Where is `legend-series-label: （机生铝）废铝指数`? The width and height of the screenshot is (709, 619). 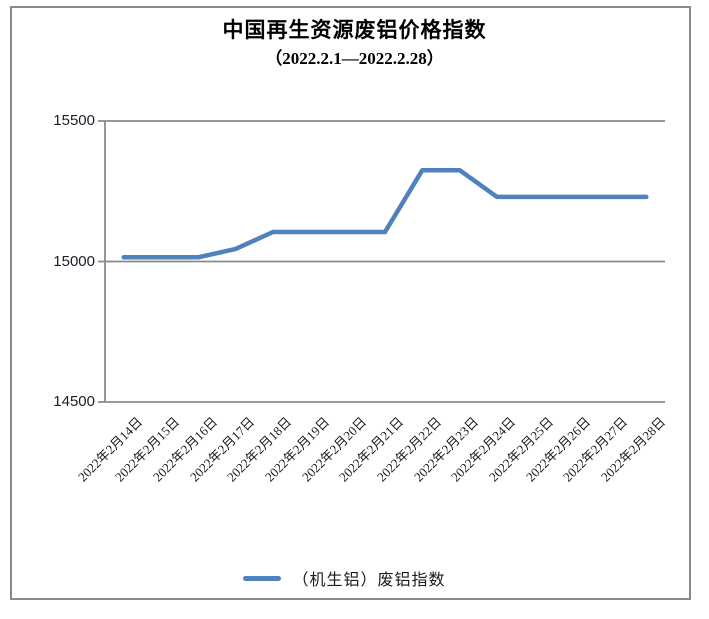
legend-series-label: （机生铝）废铝指数 is located at coordinates (369, 580).